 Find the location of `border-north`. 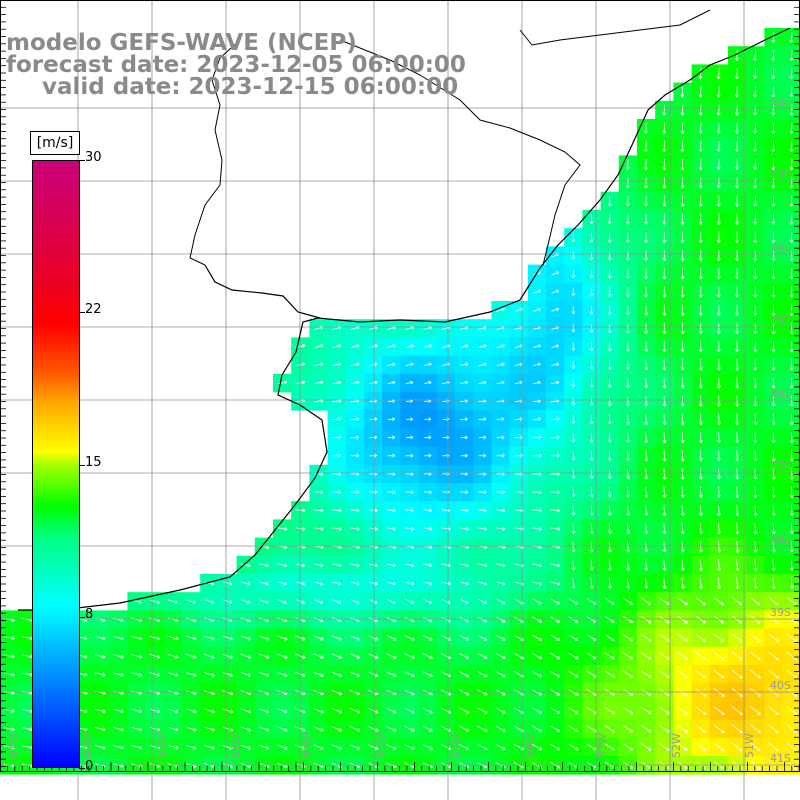

border-north is located at coordinates (615, 27).